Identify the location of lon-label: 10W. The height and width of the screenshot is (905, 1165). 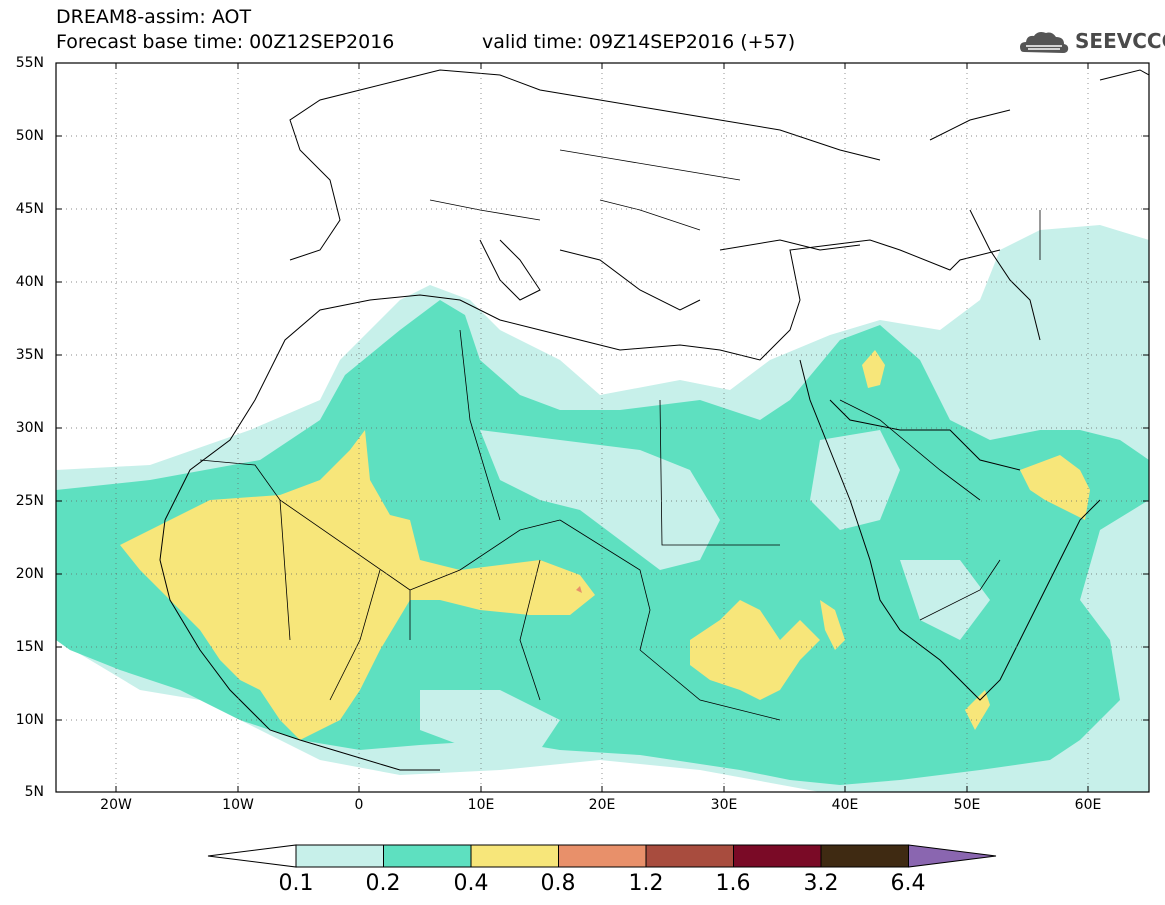
(238, 805).